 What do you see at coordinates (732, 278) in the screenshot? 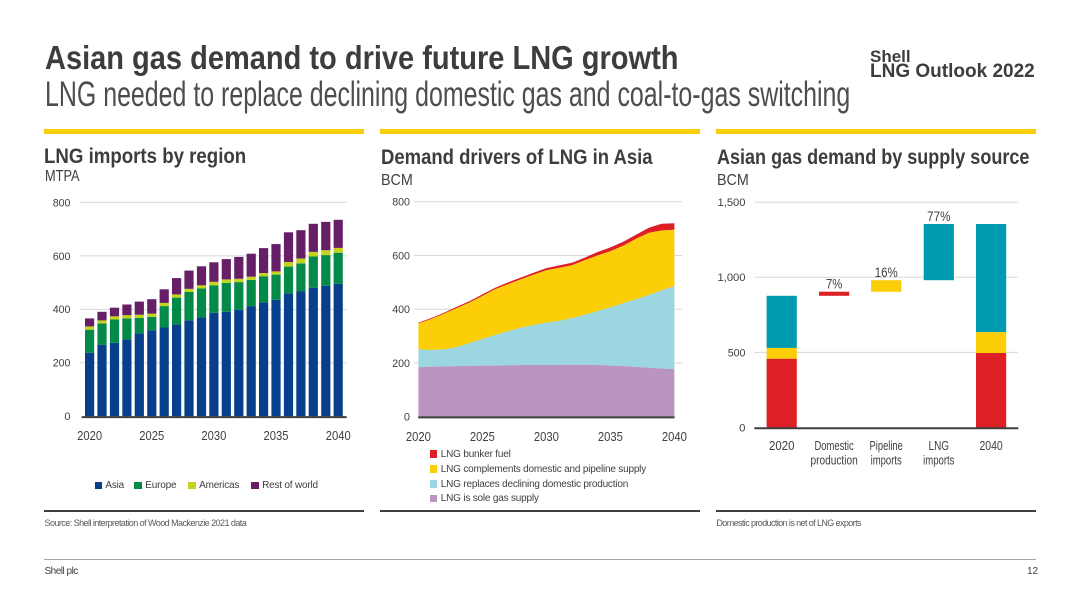
I see `svg-text: 1,000` at bounding box center [732, 278].